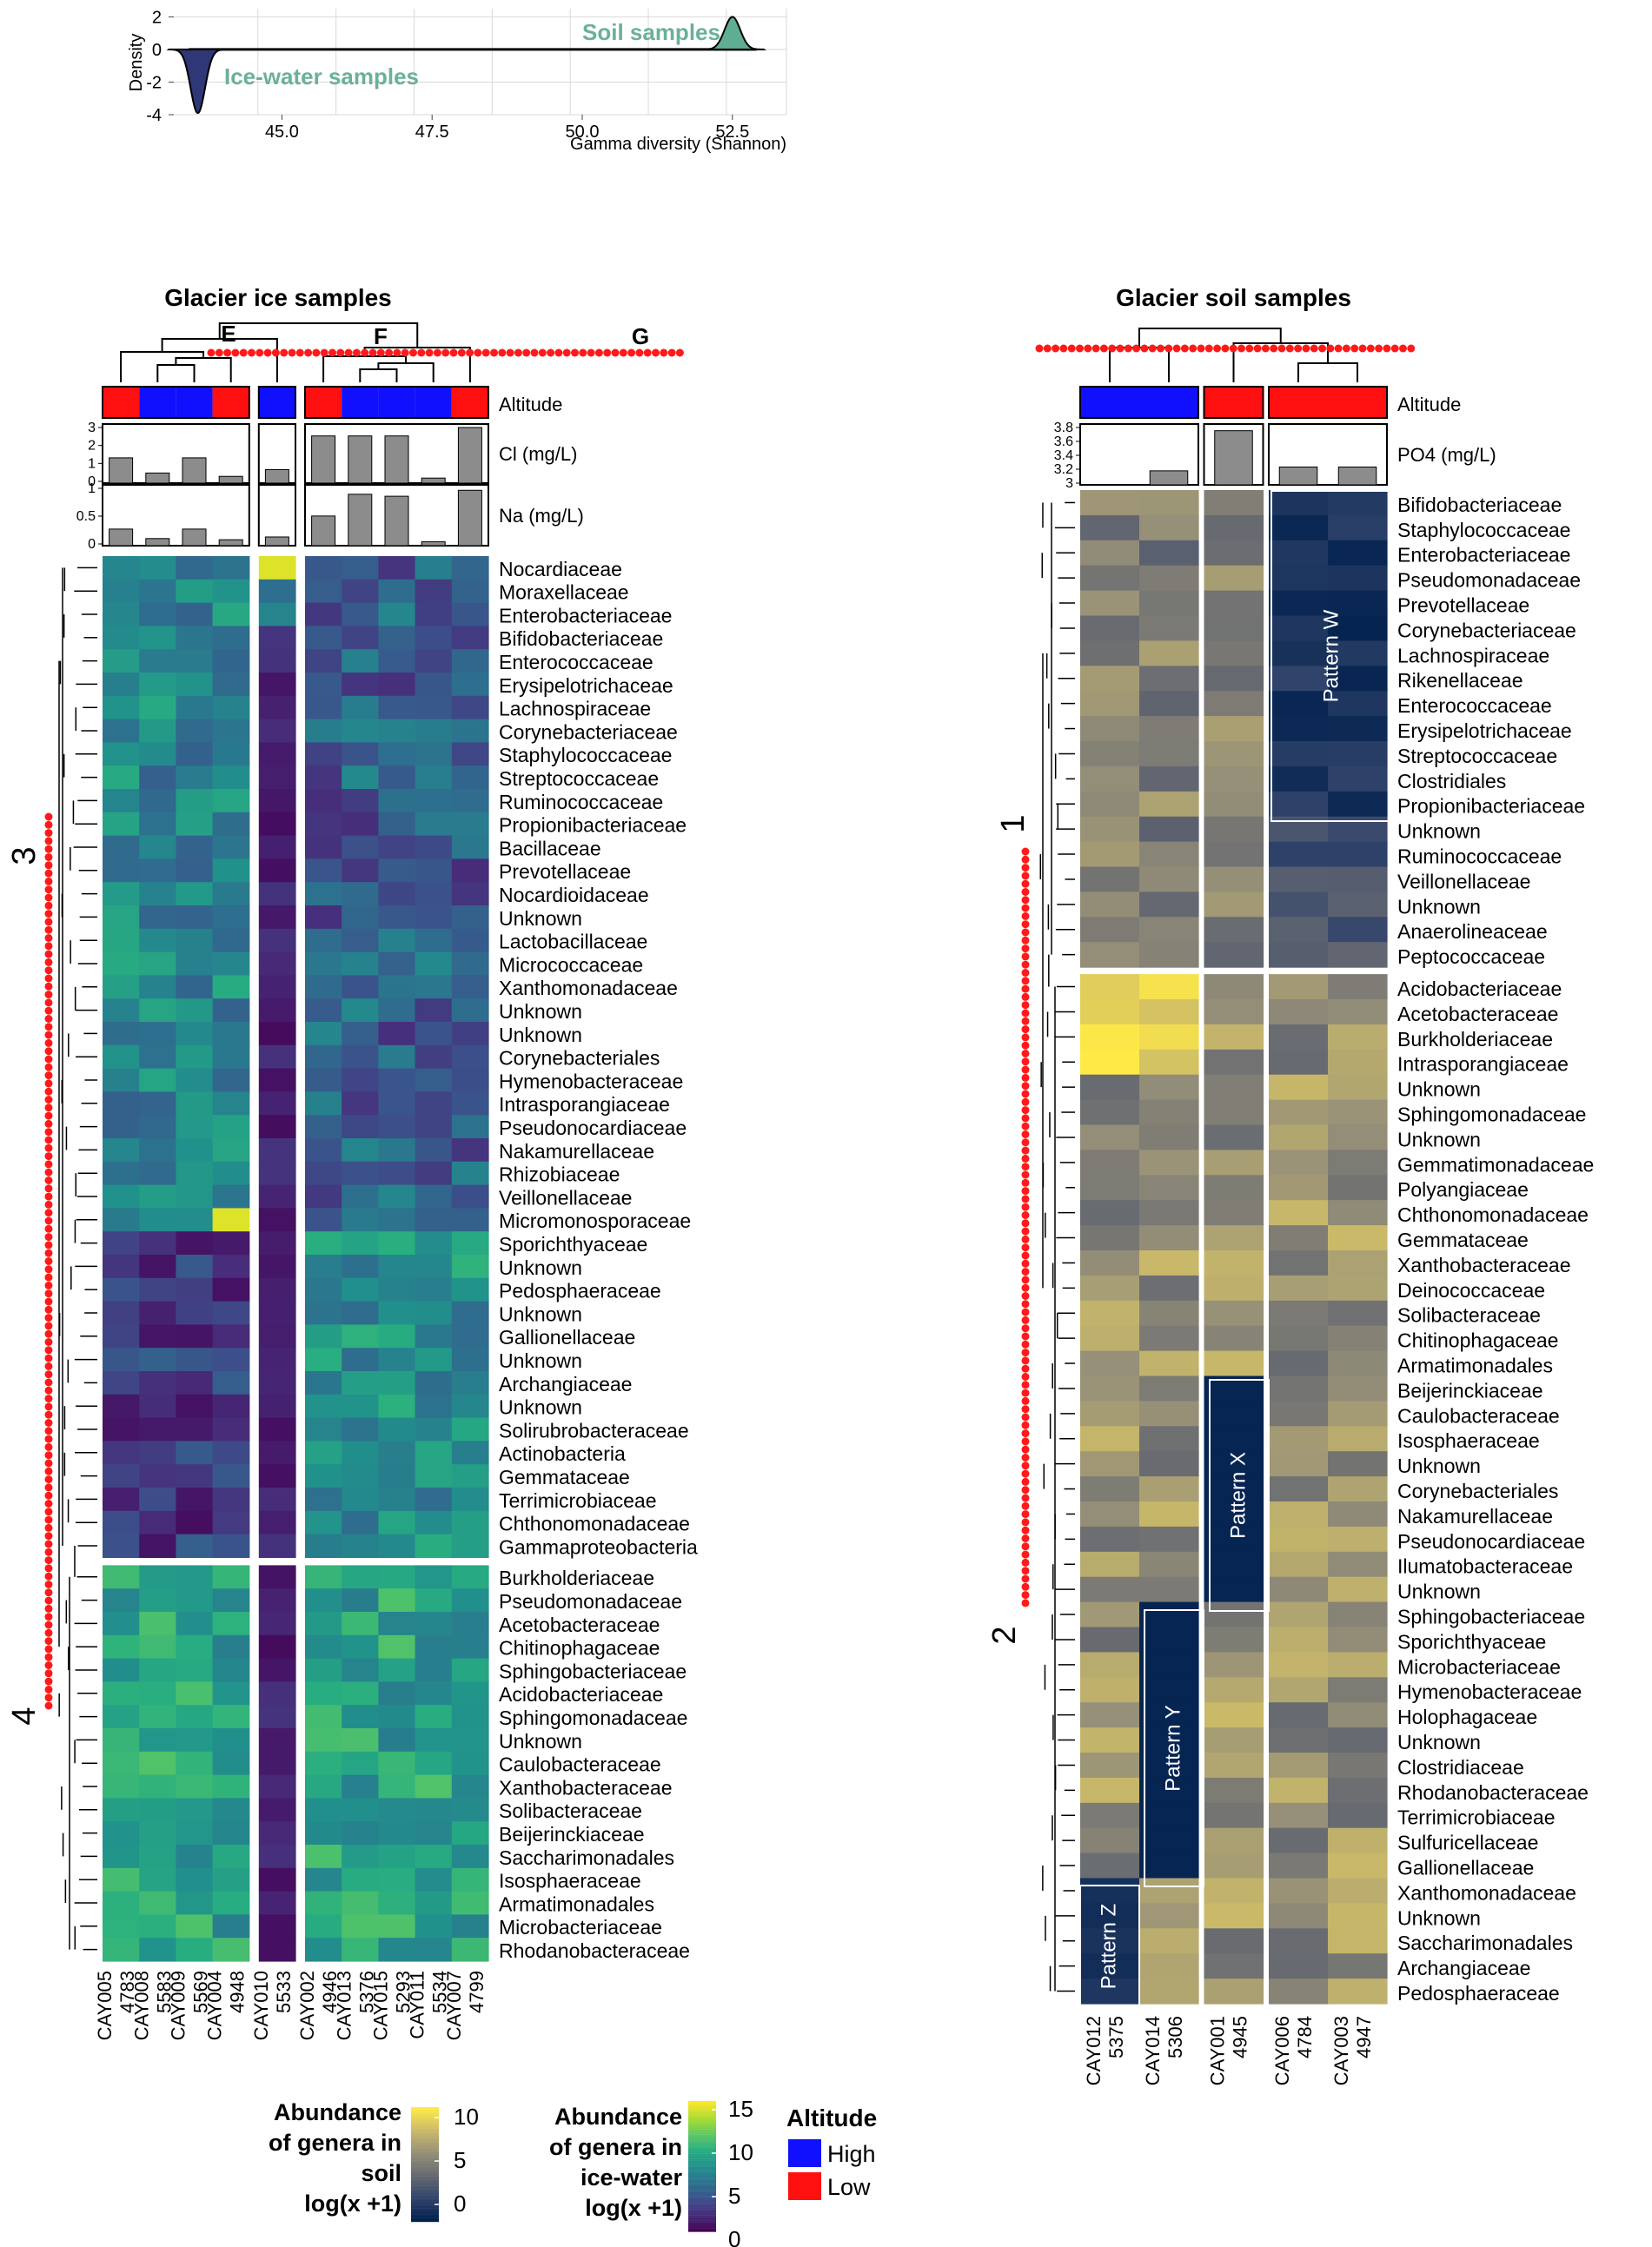  I want to click on row-label: Terrimicrobiaceae, so click(1477, 1817).